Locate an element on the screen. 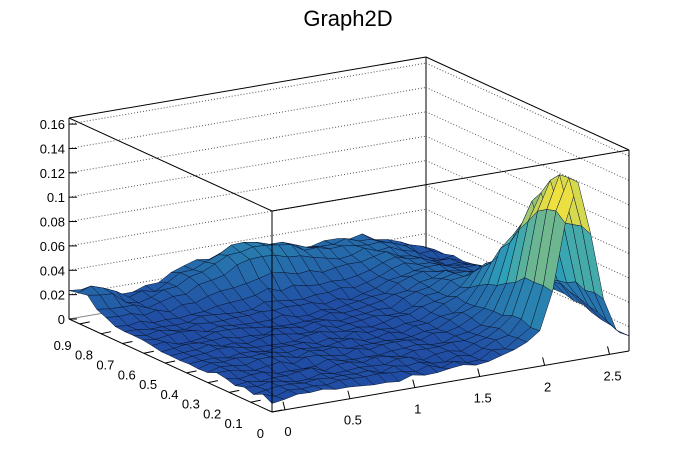  x-tick-label: 0 is located at coordinates (287, 431).